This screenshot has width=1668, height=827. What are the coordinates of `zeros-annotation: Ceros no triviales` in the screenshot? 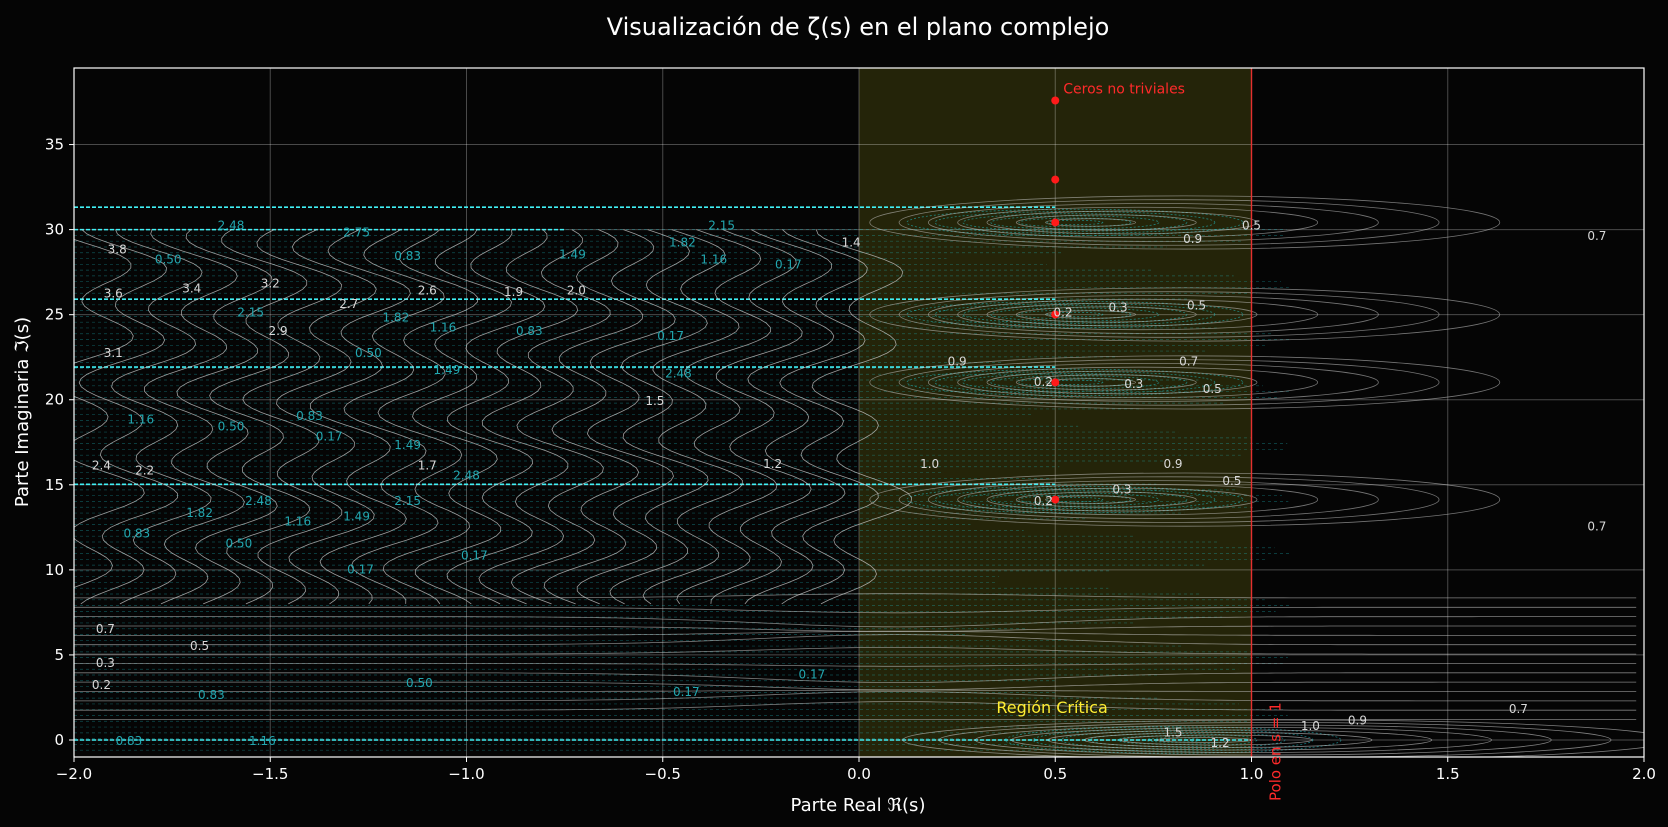 It's located at (1124, 89).